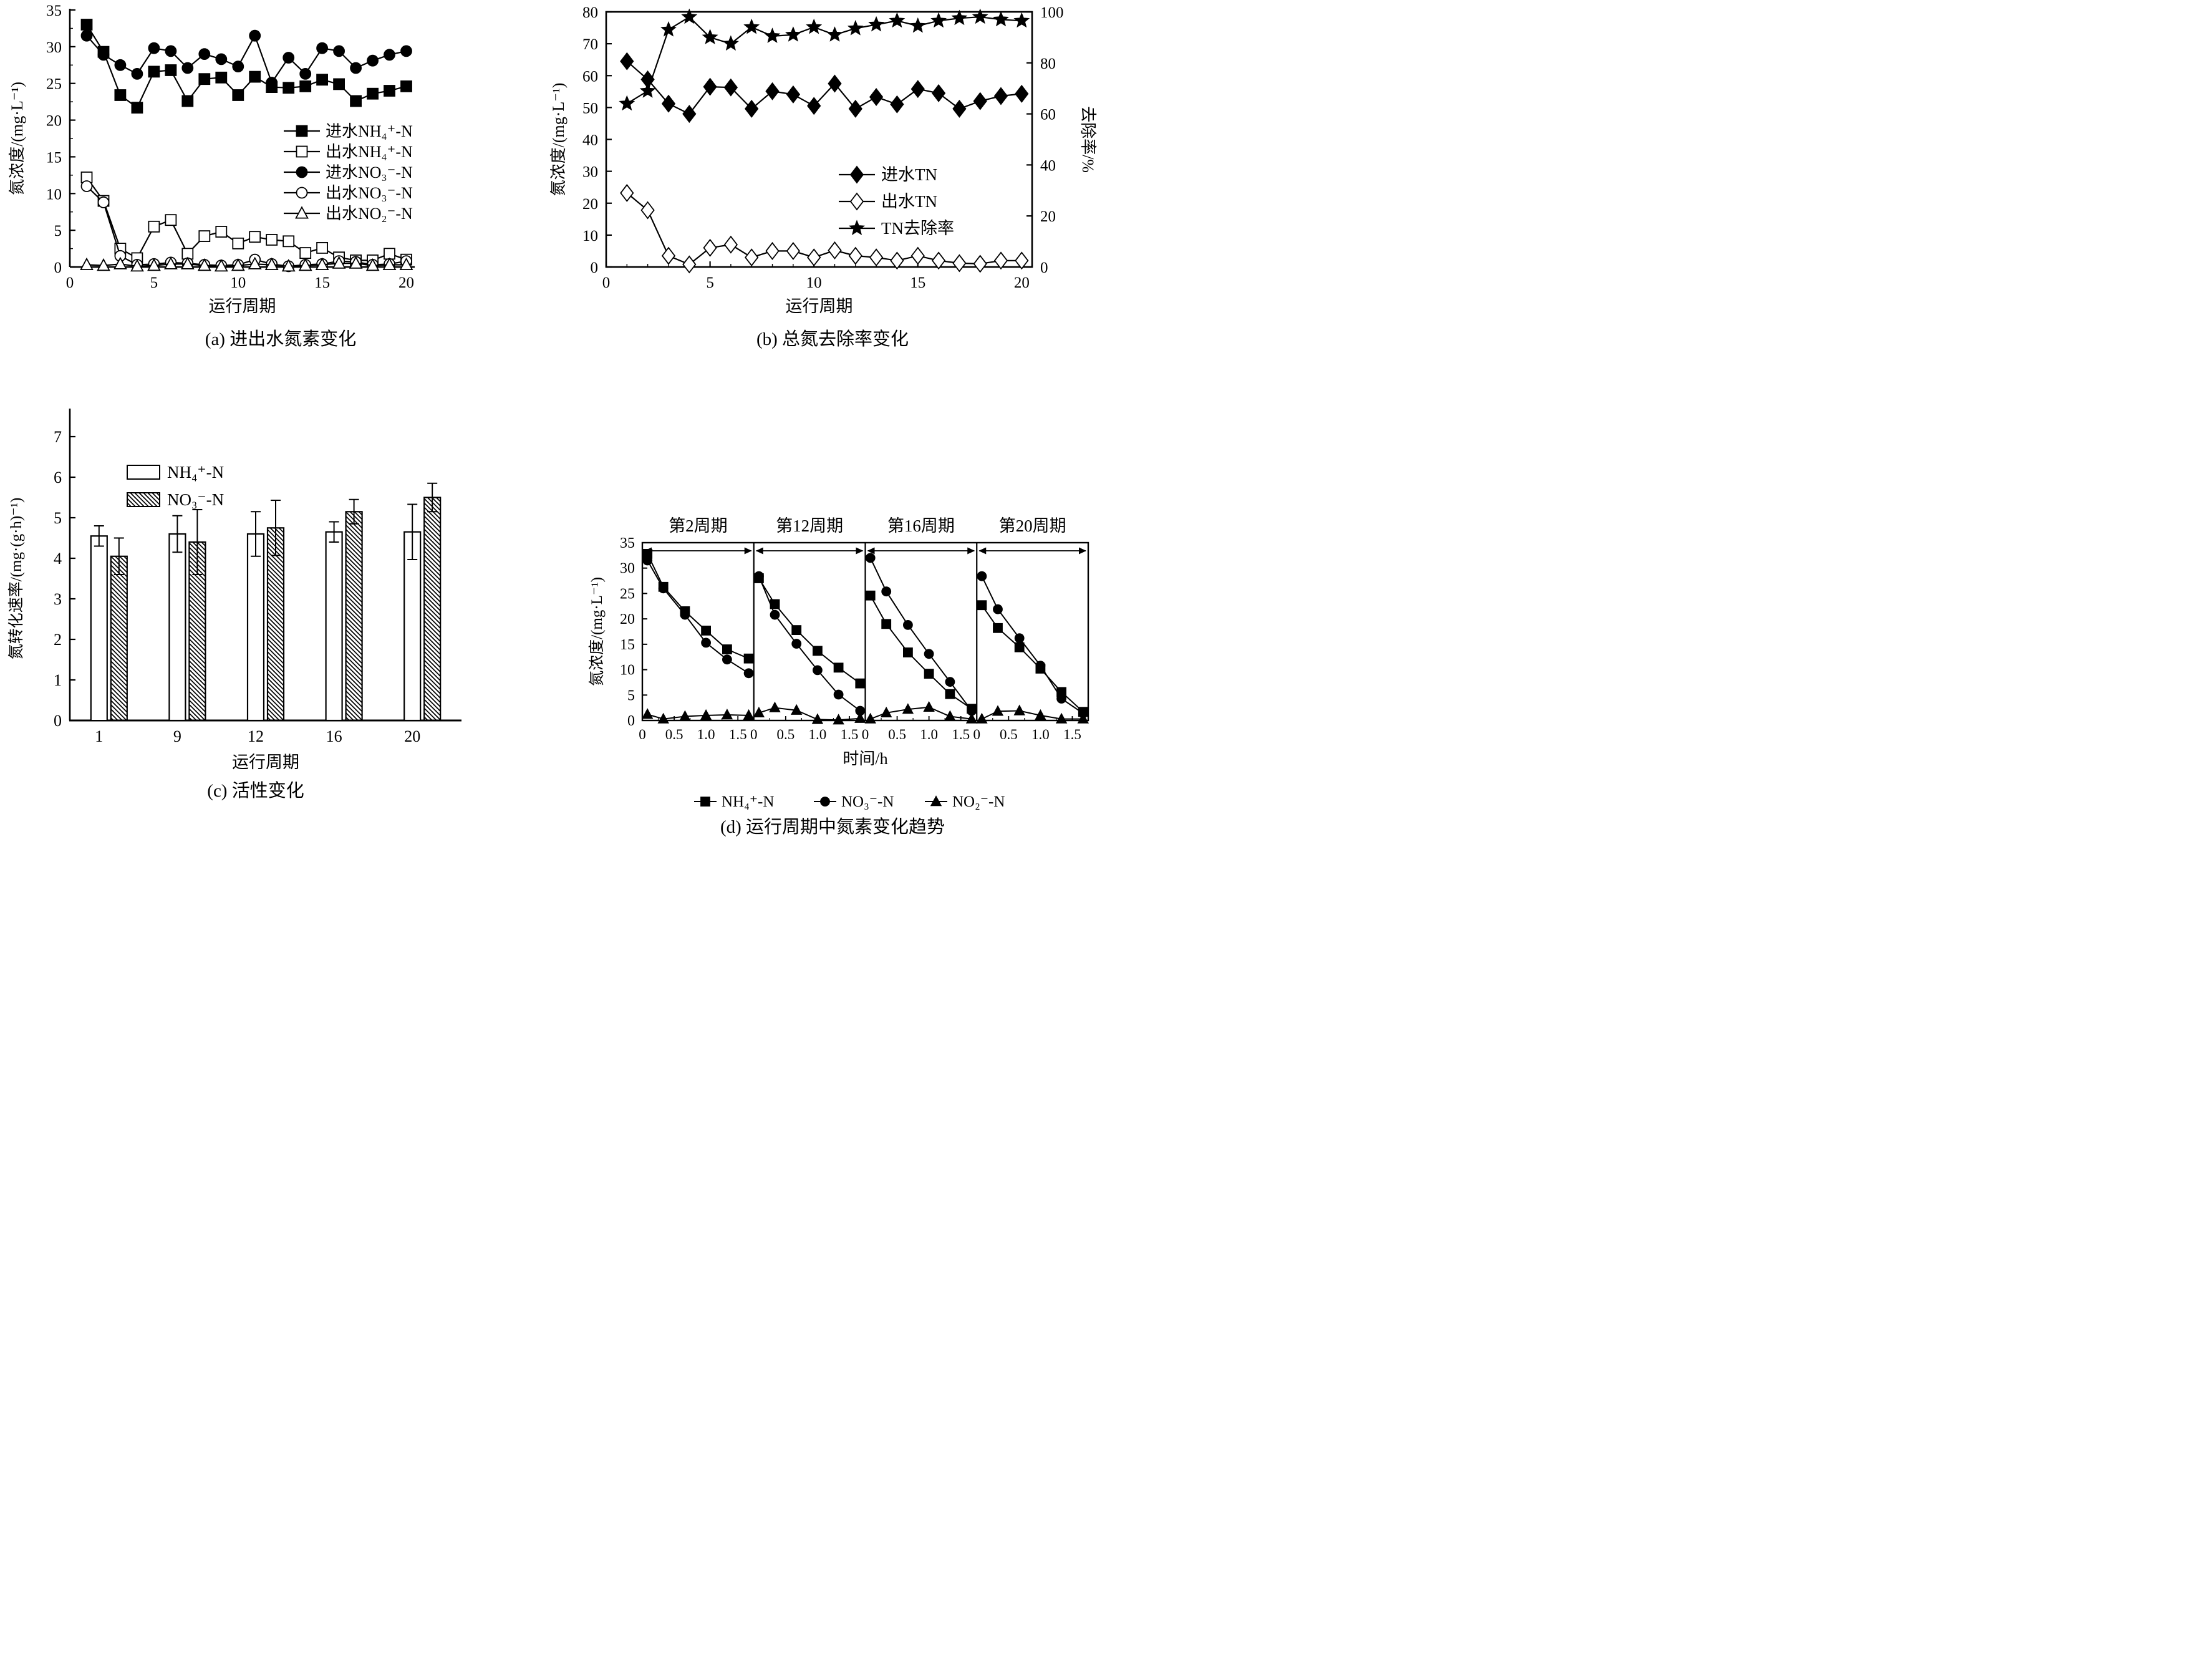 The height and width of the screenshot is (1658, 2212). What do you see at coordinates (58, 640) in the screenshot?
I see `svg-text: 2` at bounding box center [58, 640].